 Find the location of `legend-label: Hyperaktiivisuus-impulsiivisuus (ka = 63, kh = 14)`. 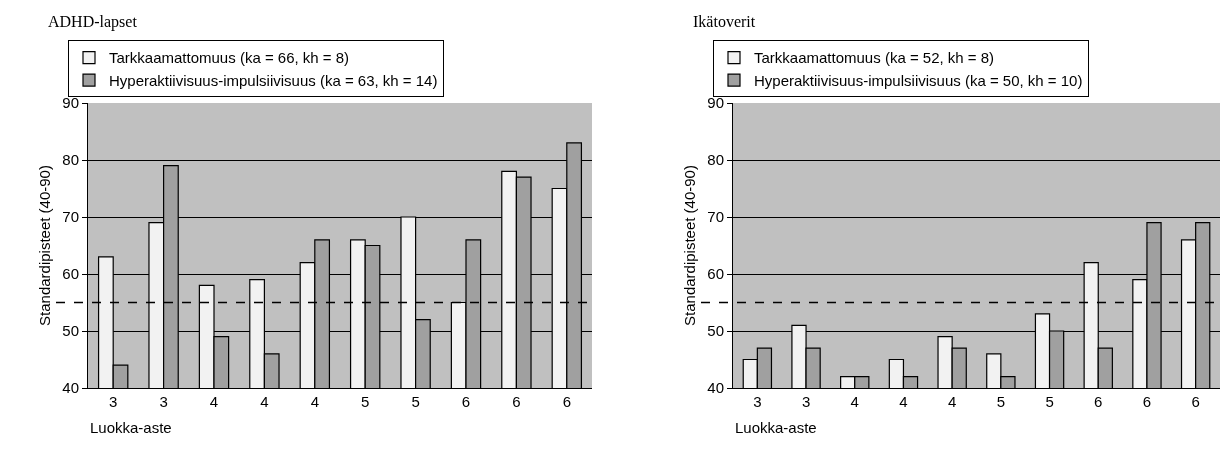

legend-label: Hyperaktiivisuus-impulsiivisuus (ka = 63, kh = 14) is located at coordinates (273, 80).